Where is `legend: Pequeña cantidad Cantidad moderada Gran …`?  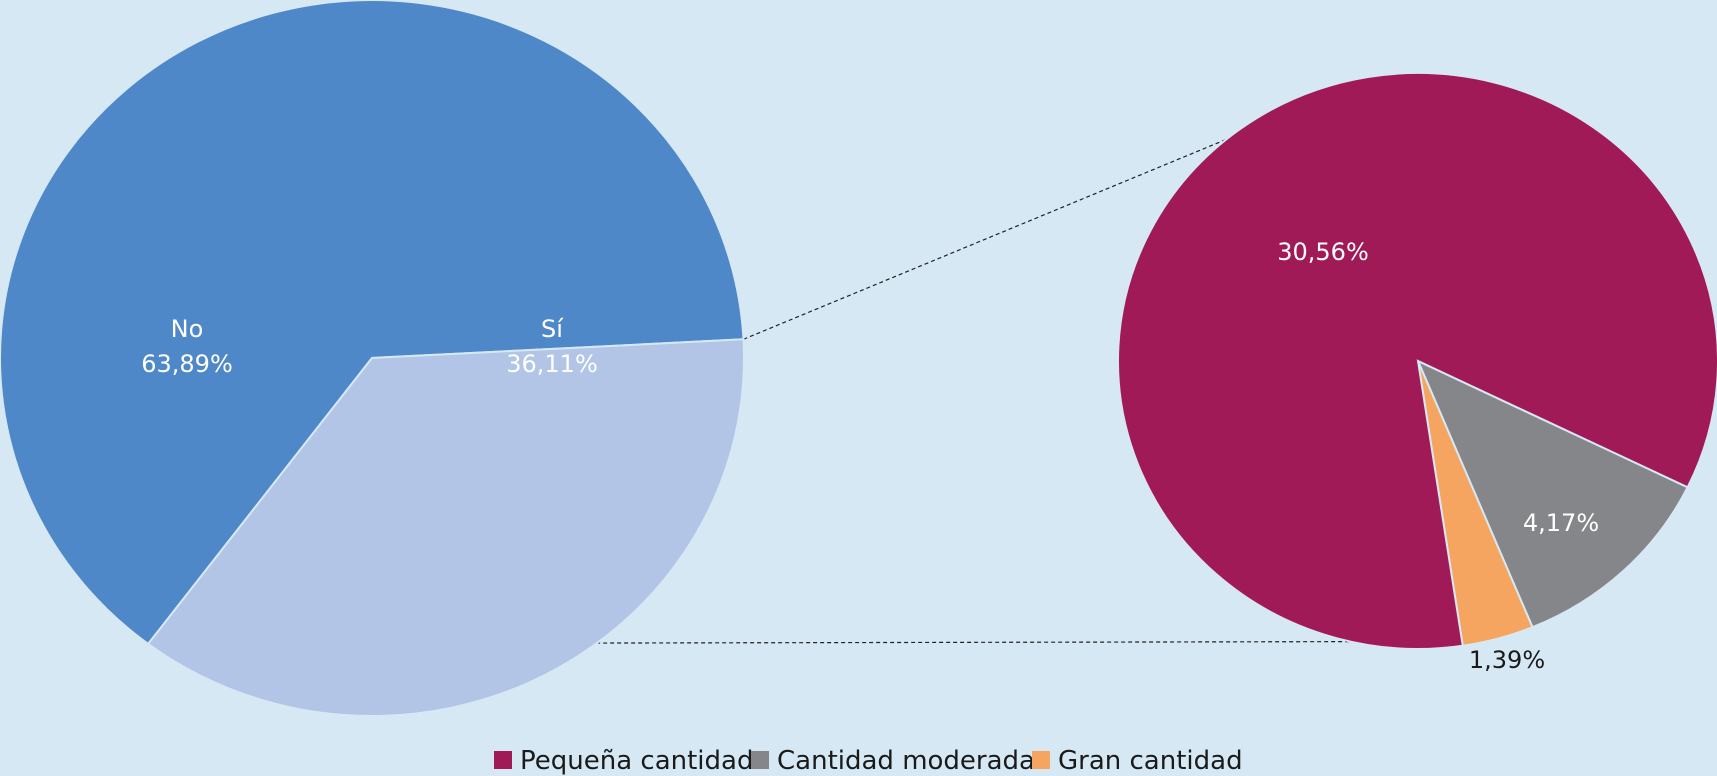 legend: Pequeña cantidad Cantidad moderada Gran … is located at coordinates (868, 761).